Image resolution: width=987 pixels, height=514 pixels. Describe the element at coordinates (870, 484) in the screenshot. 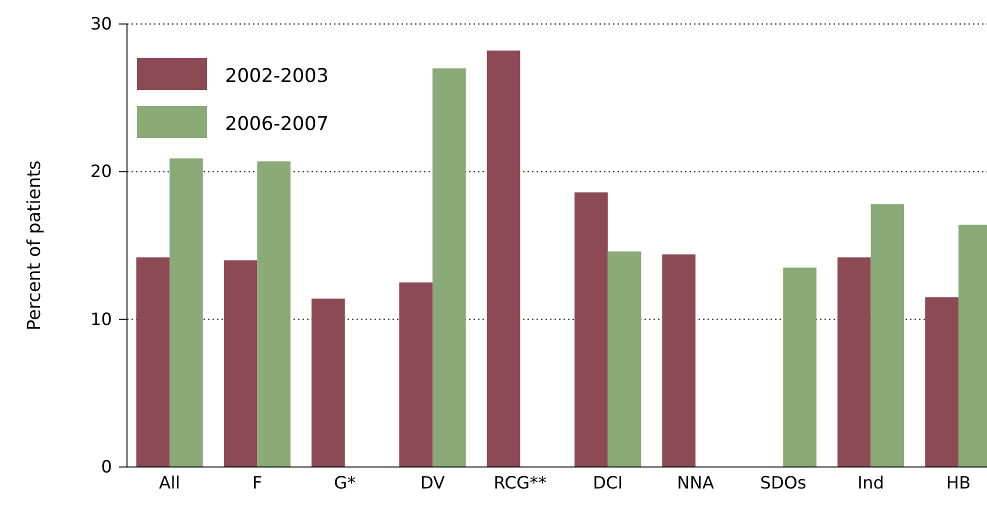

I see `x-tick-label: Ind` at that location.